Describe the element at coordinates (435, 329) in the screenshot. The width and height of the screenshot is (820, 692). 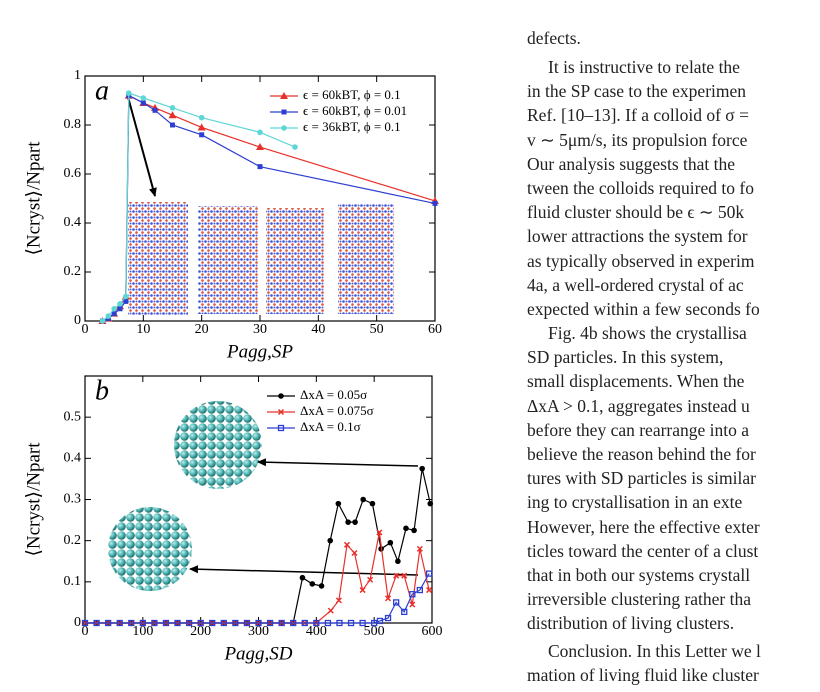
I see `x-tick-label: 60` at that location.